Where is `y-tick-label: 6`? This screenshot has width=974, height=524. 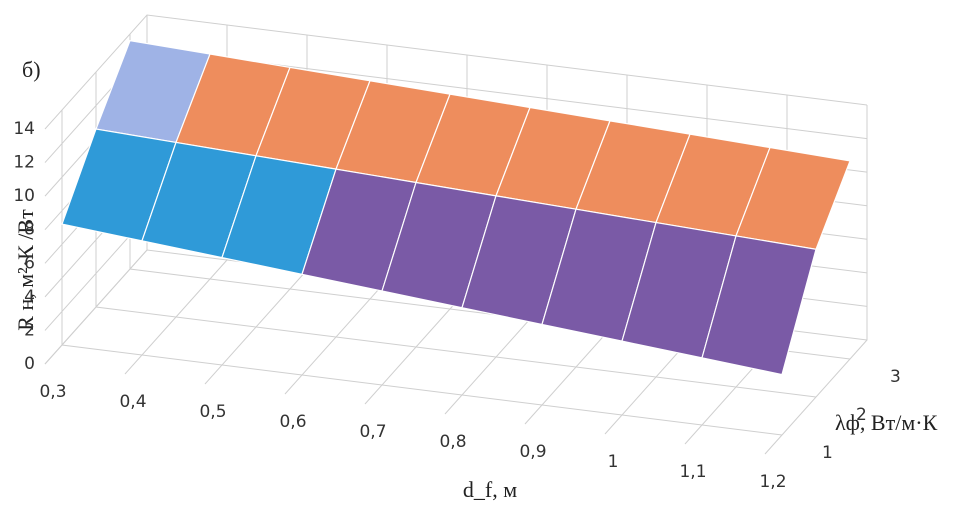
y-tick-label: 6 is located at coordinates (29, 263).